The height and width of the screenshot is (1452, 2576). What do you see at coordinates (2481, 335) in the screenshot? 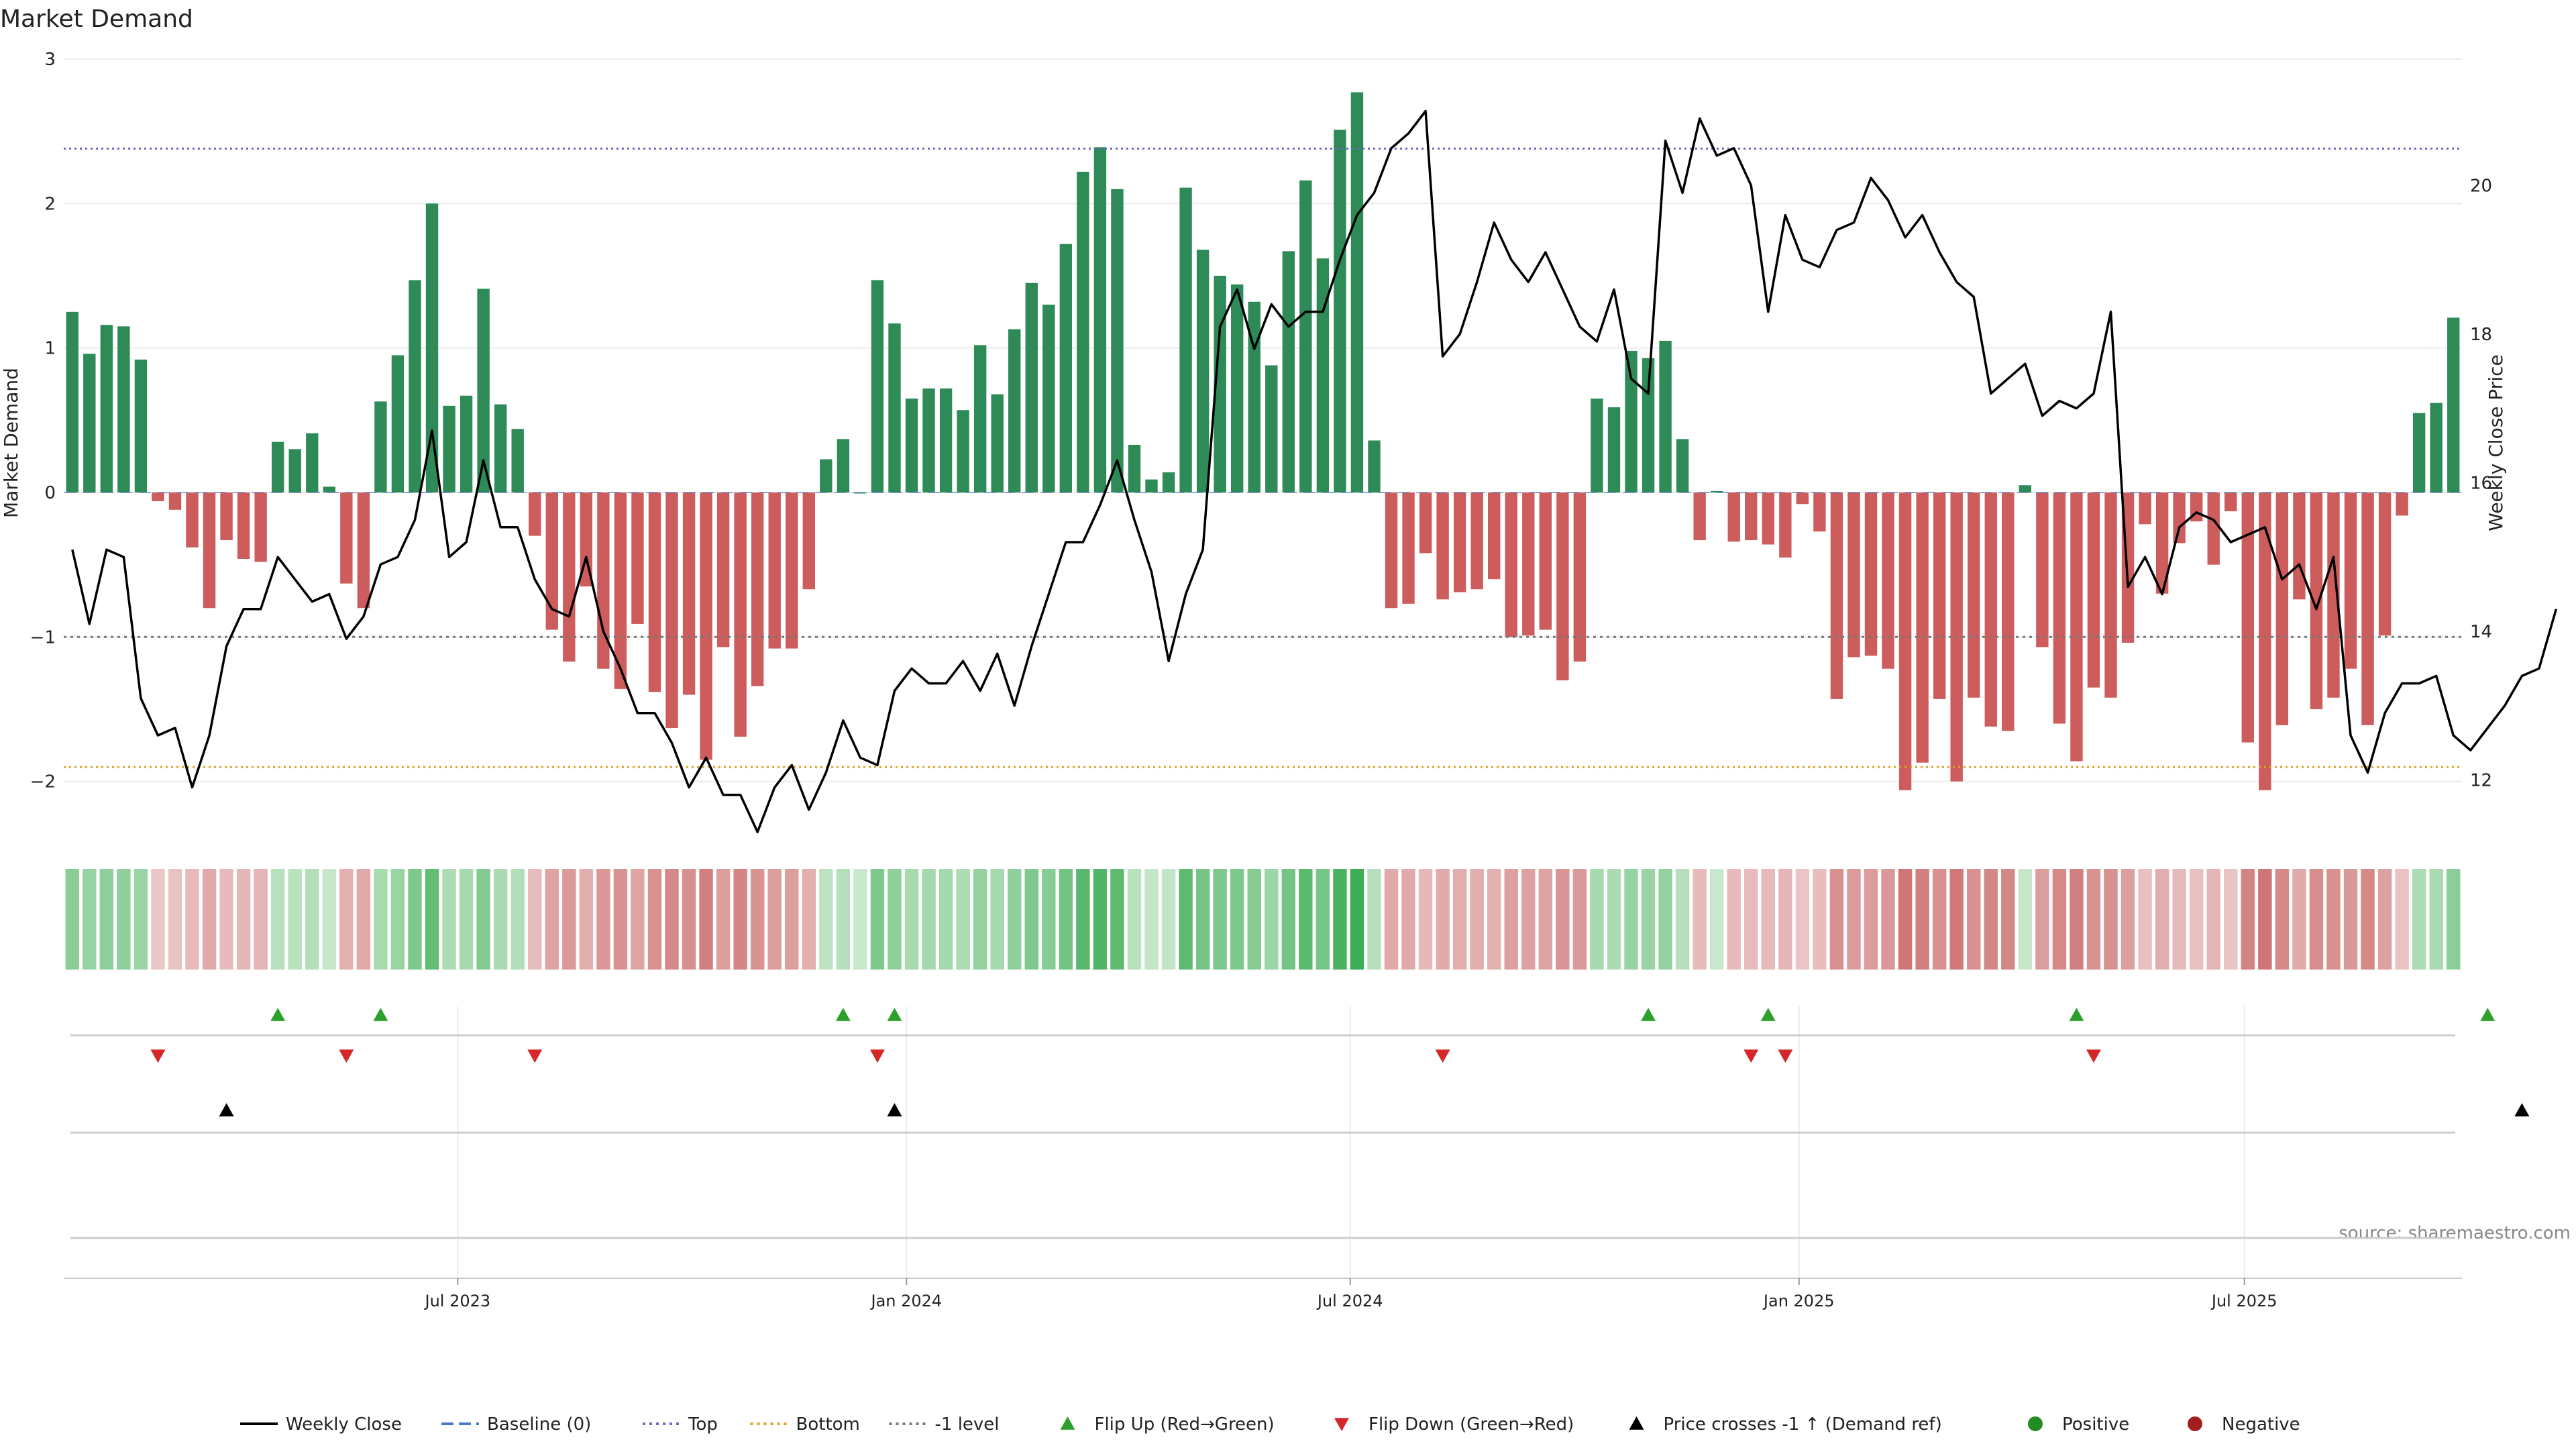
I see `y2-tick-label: 18` at bounding box center [2481, 335].